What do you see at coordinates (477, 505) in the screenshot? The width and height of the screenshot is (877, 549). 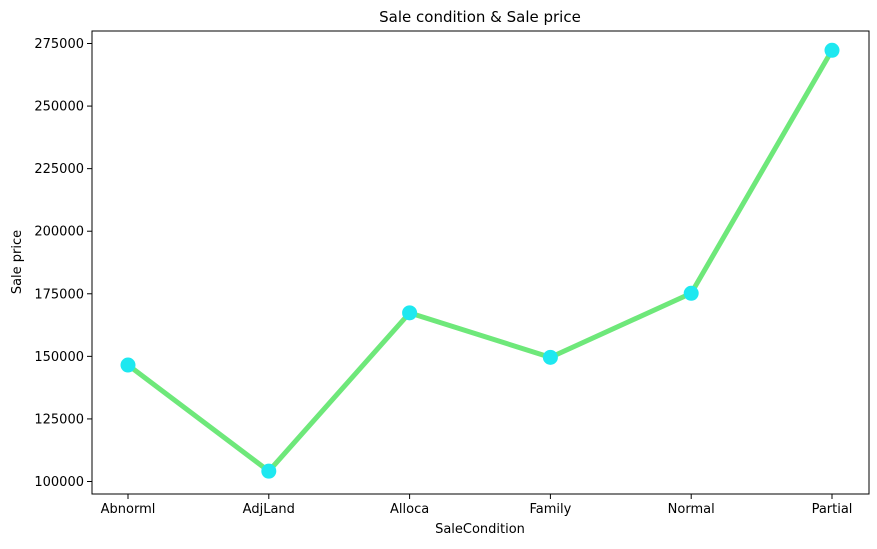 I see `x-axis: Abnorml AdjLand Alloca Family Normal Partial` at bounding box center [477, 505].